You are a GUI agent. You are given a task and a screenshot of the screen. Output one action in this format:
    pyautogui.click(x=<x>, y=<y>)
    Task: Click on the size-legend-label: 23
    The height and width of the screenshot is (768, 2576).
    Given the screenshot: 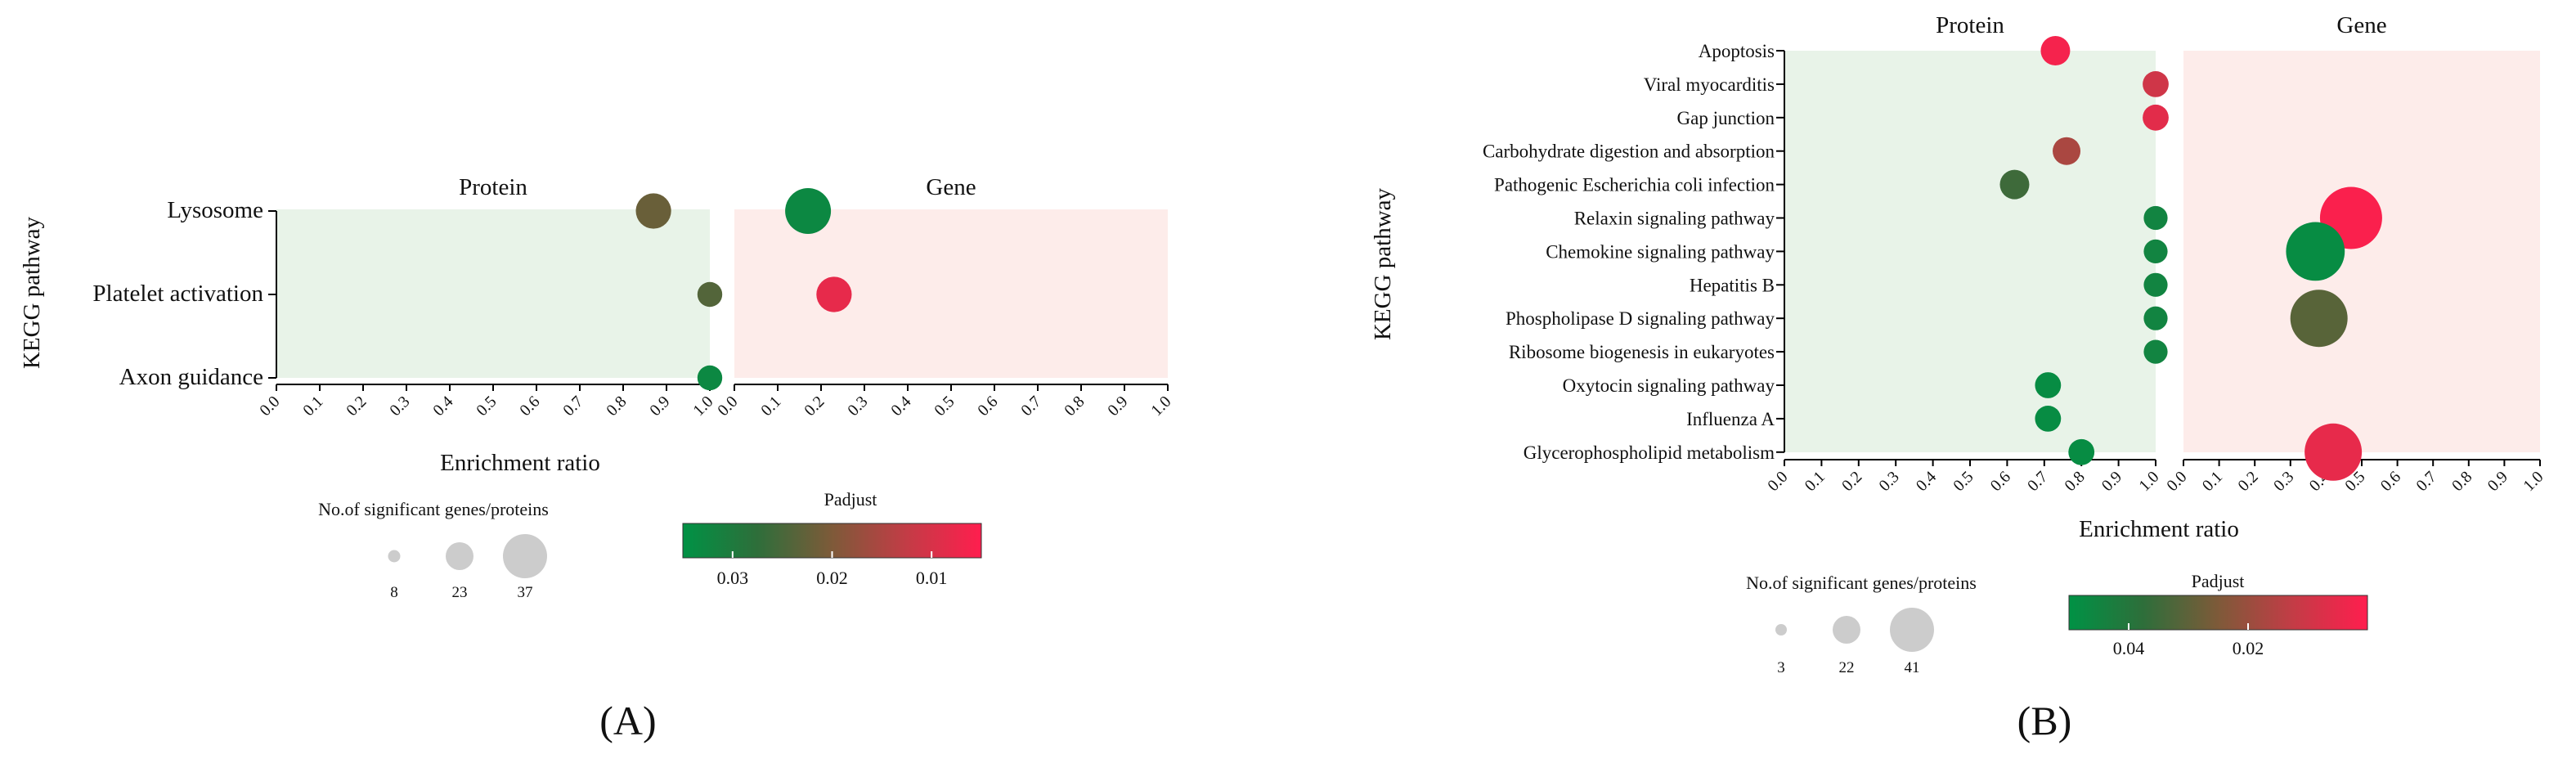 What is the action you would take?
    pyautogui.click(x=460, y=592)
    